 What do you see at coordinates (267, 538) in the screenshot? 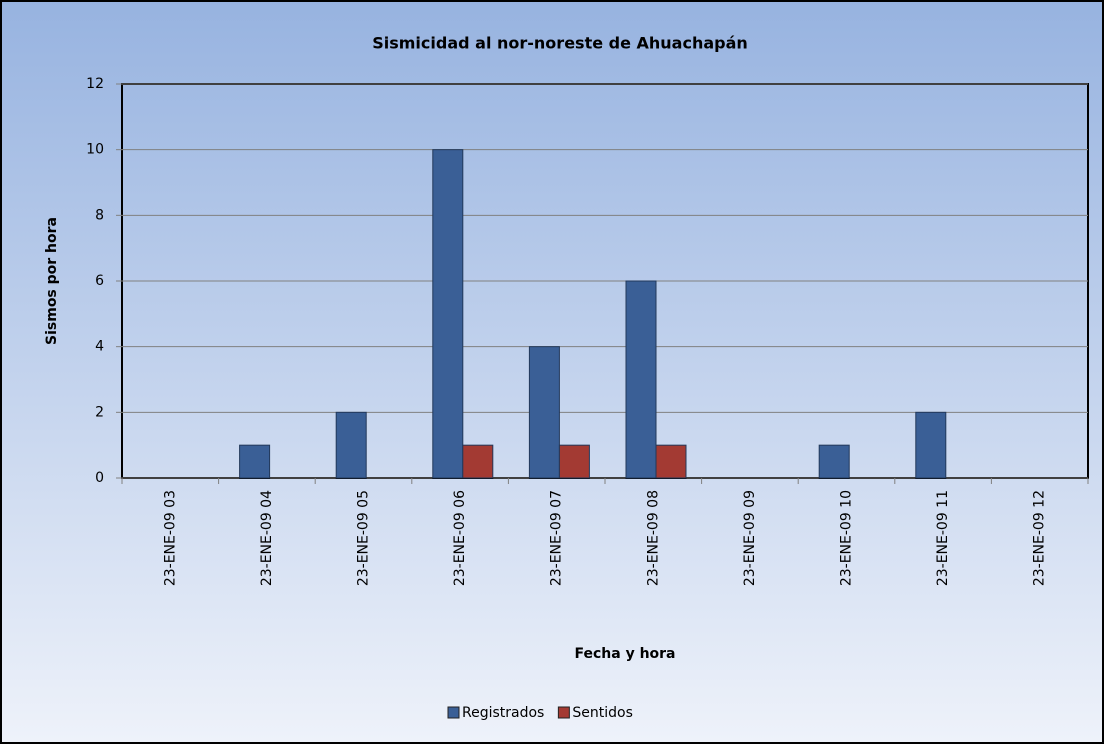
I see `x-tick-label: 23-ENE-09 04` at bounding box center [267, 538].